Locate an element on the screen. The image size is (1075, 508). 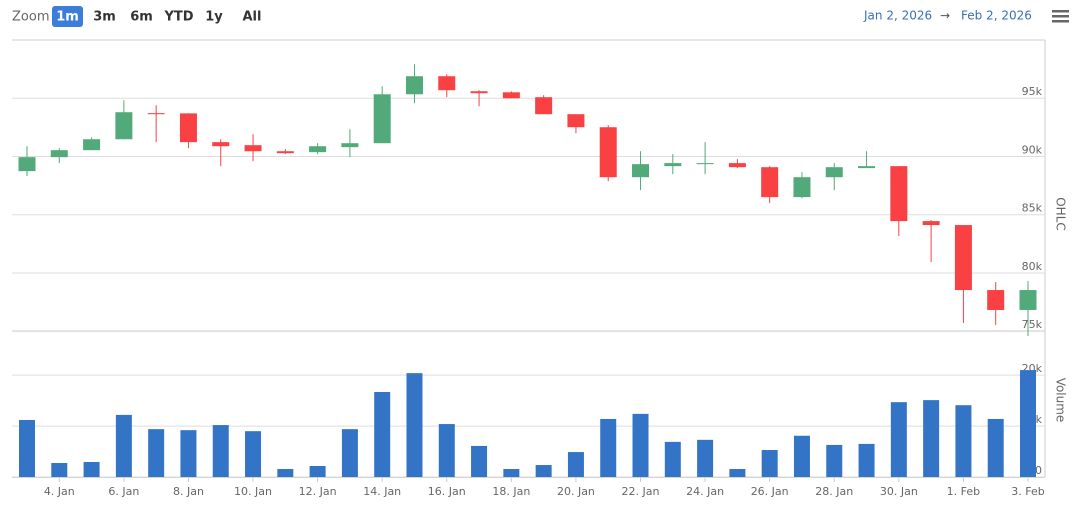
x-tick-label: 8. Jan is located at coordinates (188, 491).